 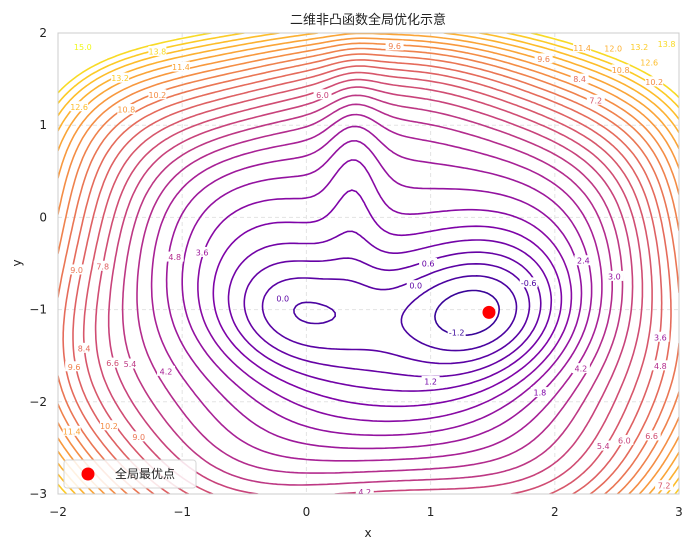 What do you see at coordinates (43, 125) in the screenshot?
I see `y-tick-label: 1` at bounding box center [43, 125].